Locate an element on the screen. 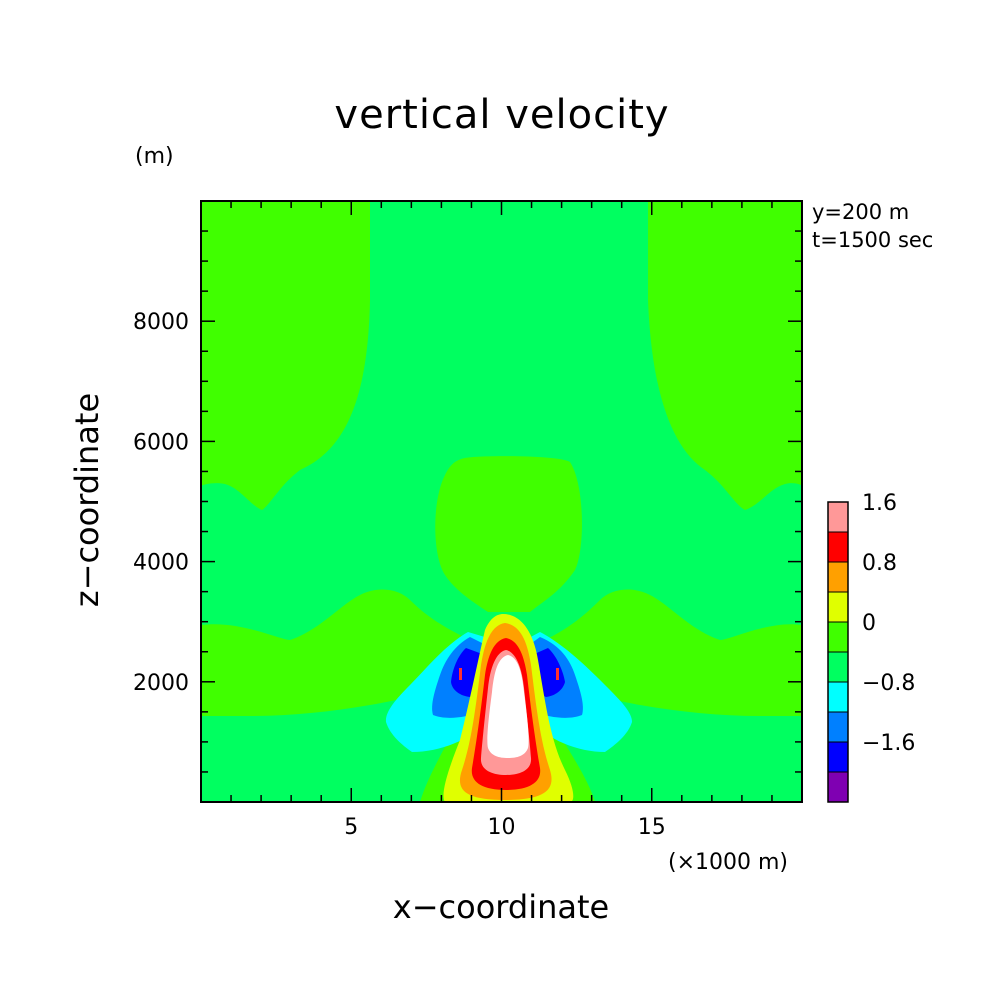  y-axis-label: z−coordinate is located at coordinates (87, 500).